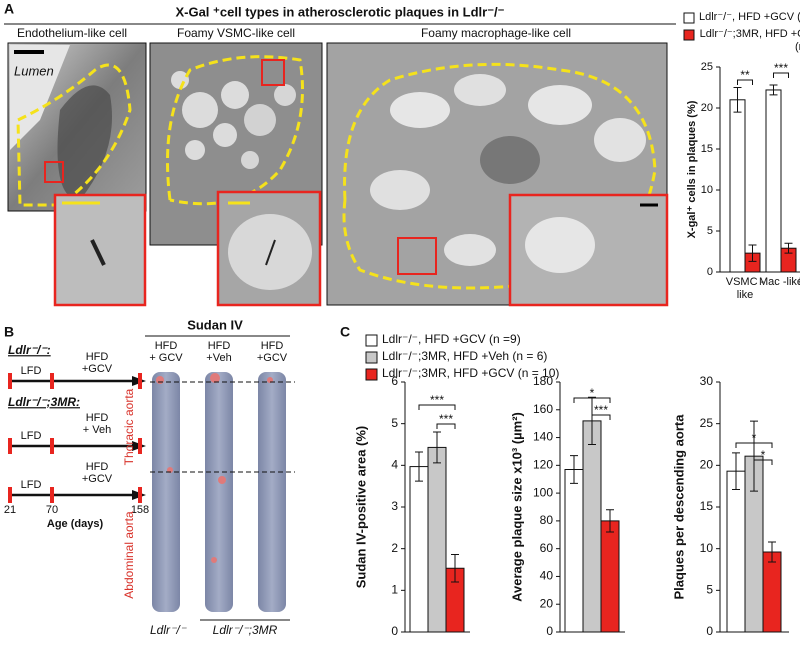  I want to click on region-label: Thoracic aorta, so click(129, 426).